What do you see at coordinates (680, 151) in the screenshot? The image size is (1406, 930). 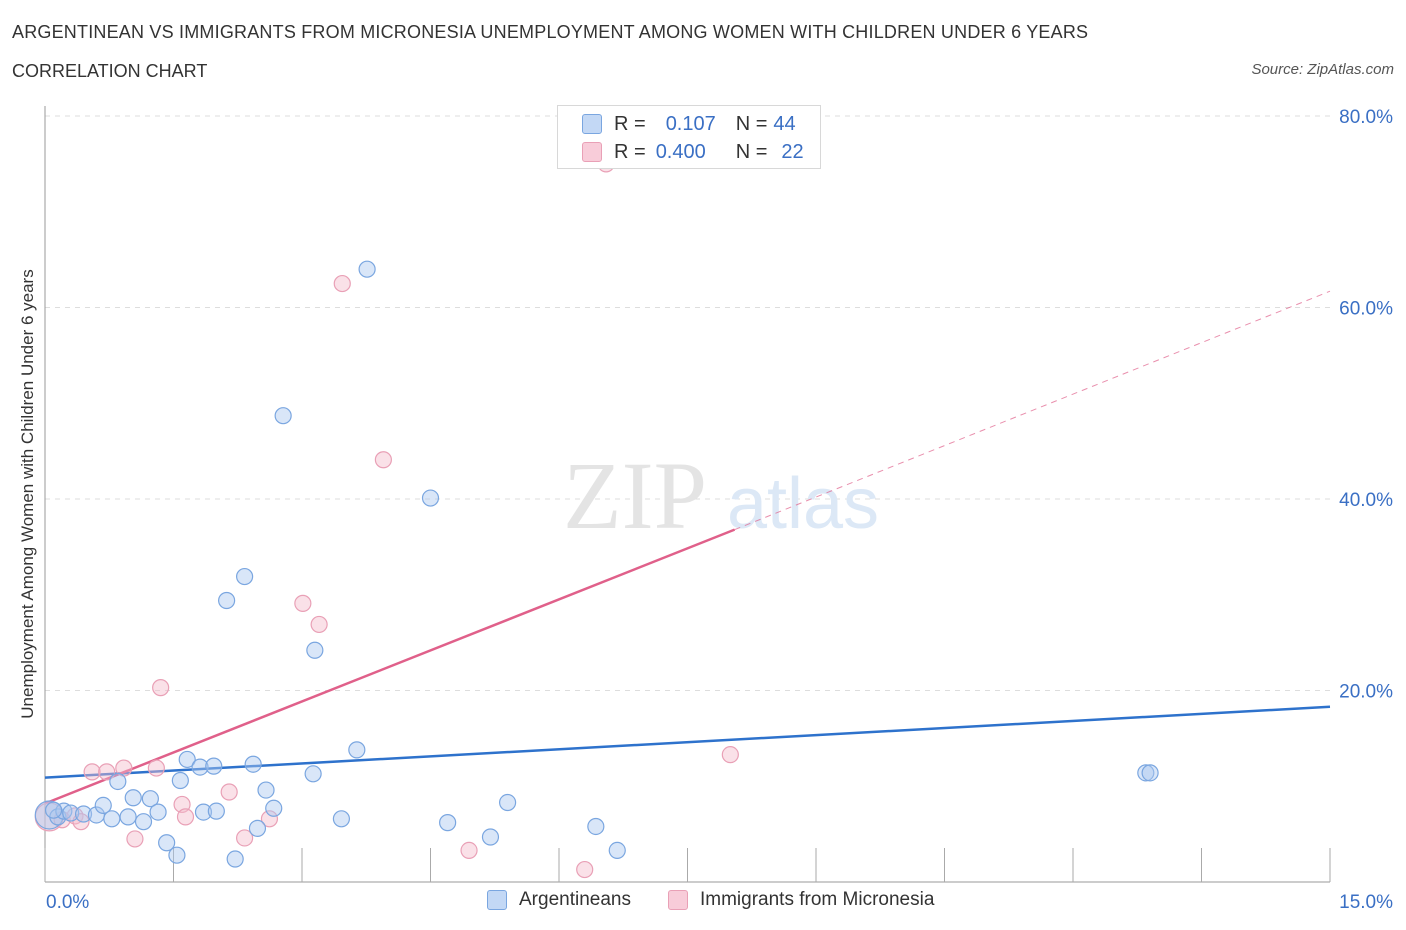 I see `r-value: 0.400` at bounding box center [680, 151].